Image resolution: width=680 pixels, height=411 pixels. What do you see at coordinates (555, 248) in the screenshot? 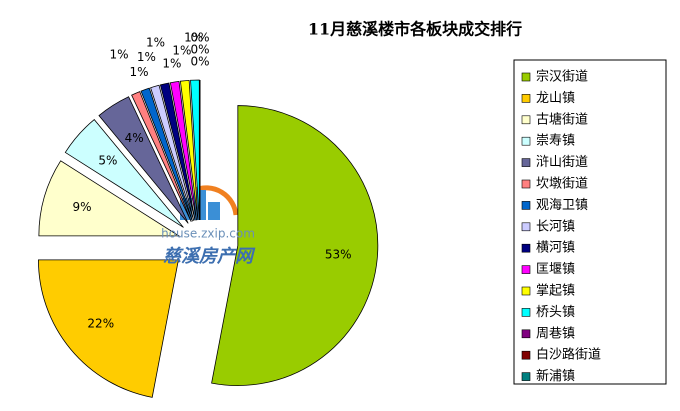
I see `legend-label: 横河镇` at bounding box center [555, 248].